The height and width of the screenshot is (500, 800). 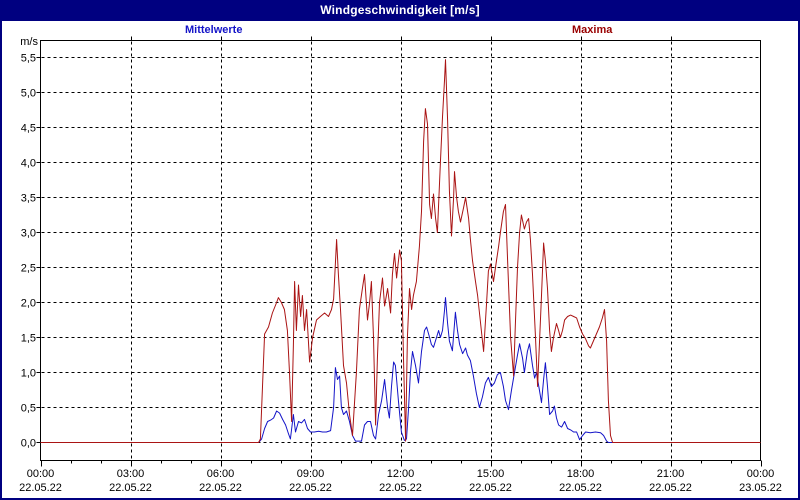 What do you see at coordinates (131, 474) in the screenshot?
I see `x-tick-time-label: 03:00` at bounding box center [131, 474].